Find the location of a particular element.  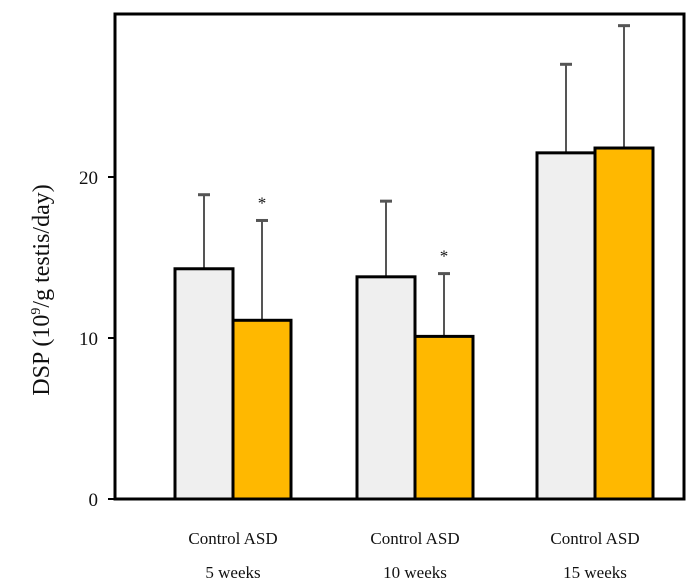

y-axis-label-prefix: DSP (10 is located at coordinates (42, 355).